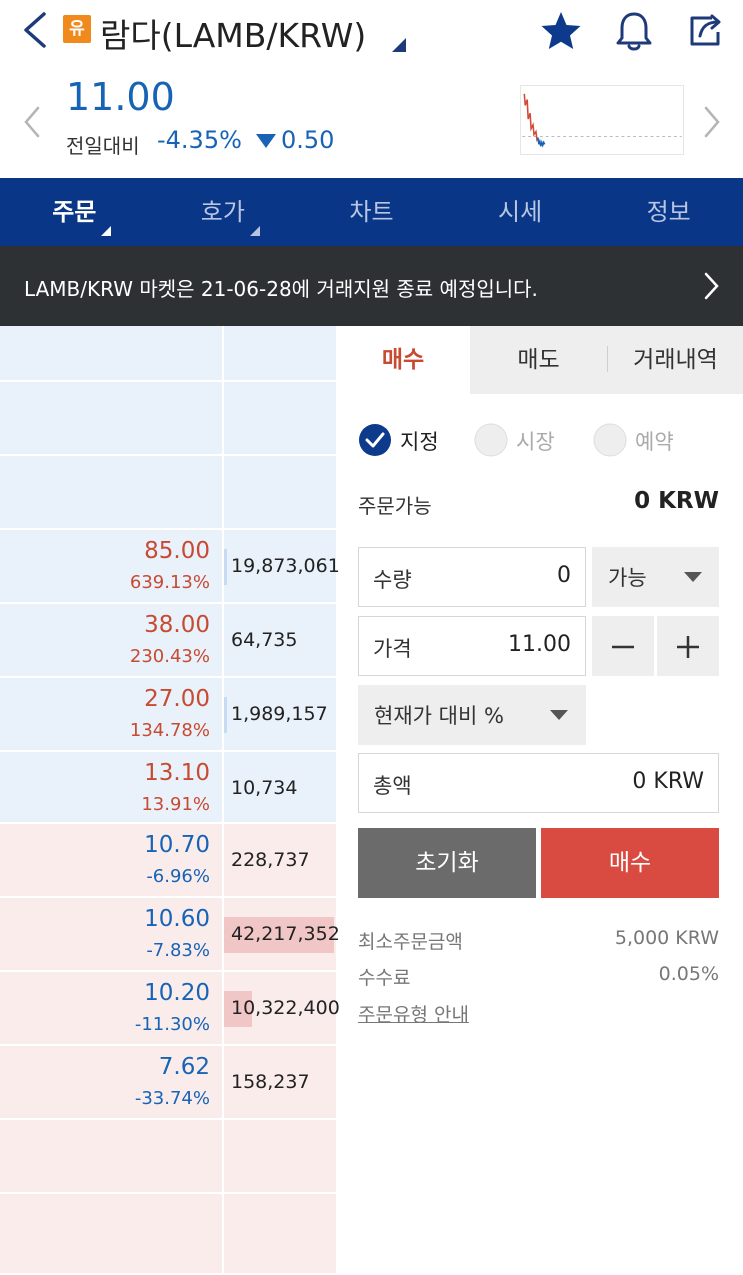 The width and height of the screenshot is (743, 1275). I want to click on ask-price: 85.00, so click(177, 551).